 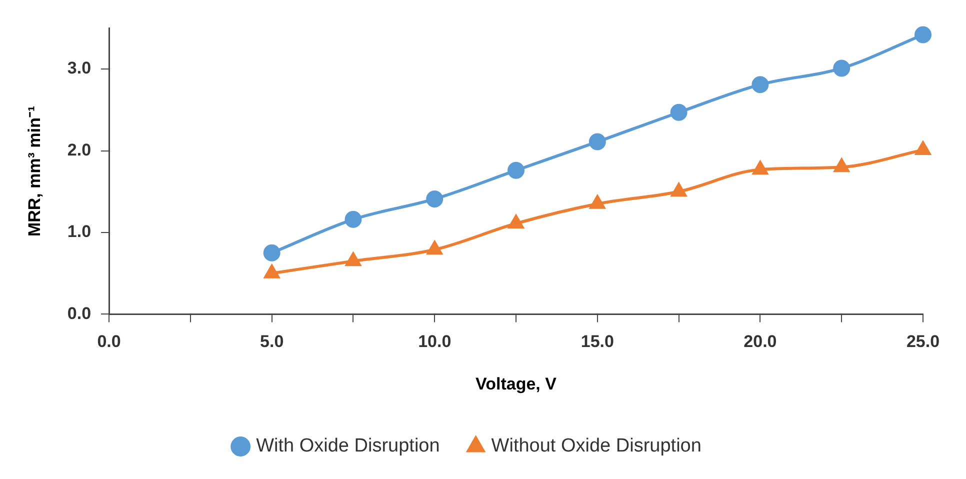 What do you see at coordinates (79, 150) in the screenshot?
I see `y-tick-label: 2.0` at bounding box center [79, 150].